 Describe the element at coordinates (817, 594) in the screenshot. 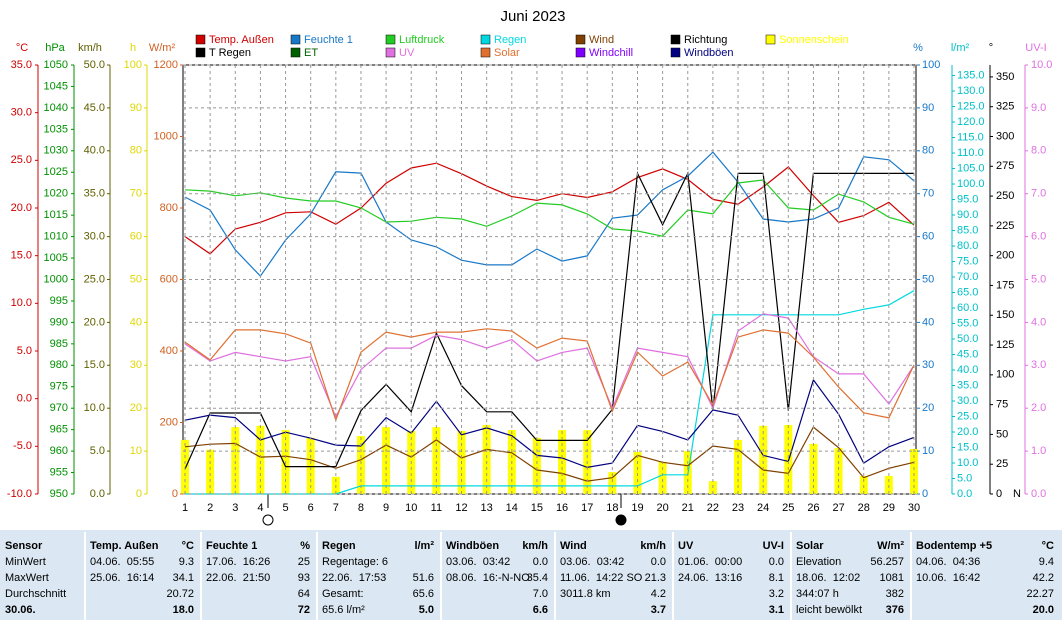

I see `cell-text: 344:07 h` at that location.